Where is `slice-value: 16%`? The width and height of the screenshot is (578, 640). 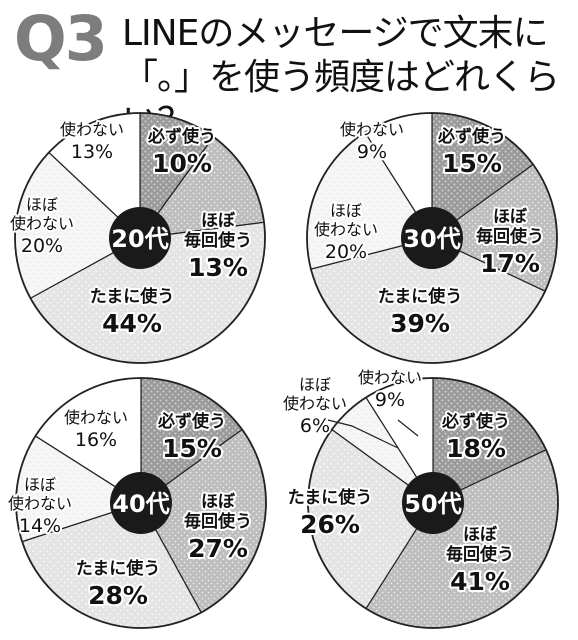 slice-value: 16% is located at coordinates (96, 440).